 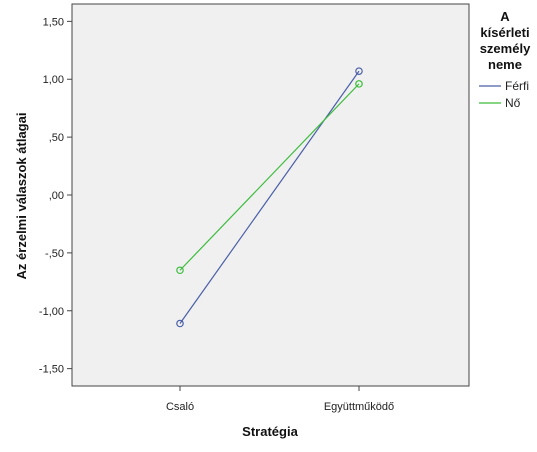 What do you see at coordinates (517, 86) in the screenshot?
I see `legend-label-ferfi: Férfi` at bounding box center [517, 86].